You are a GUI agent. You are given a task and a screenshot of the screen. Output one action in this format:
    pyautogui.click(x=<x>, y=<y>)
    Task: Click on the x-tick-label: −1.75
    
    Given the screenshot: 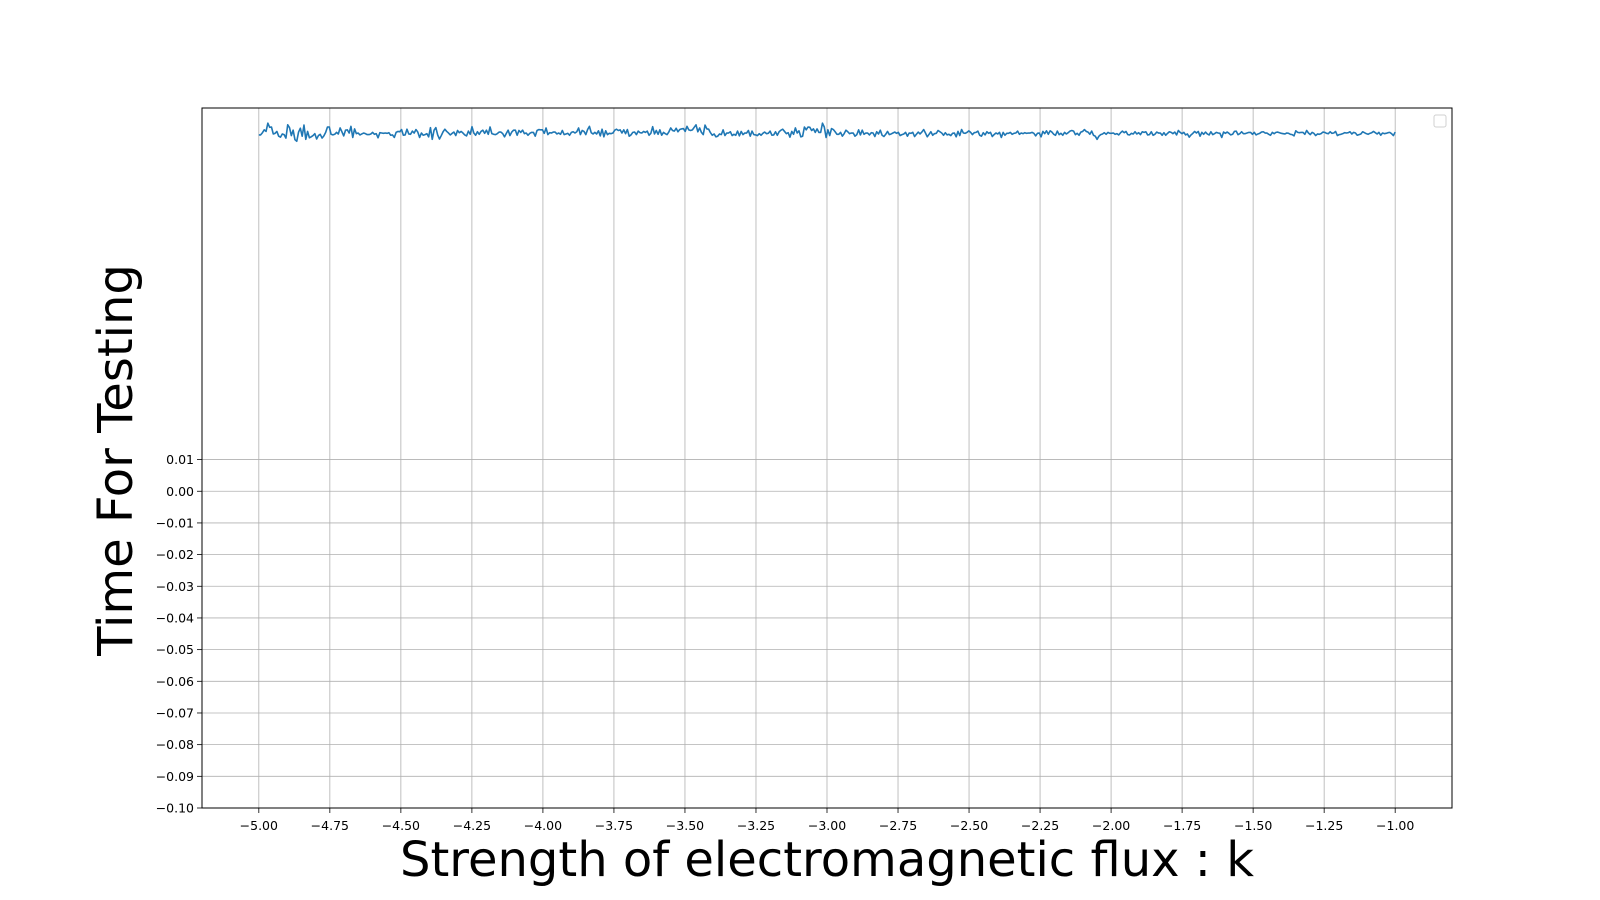 What is the action you would take?
    pyautogui.click(x=1182, y=825)
    